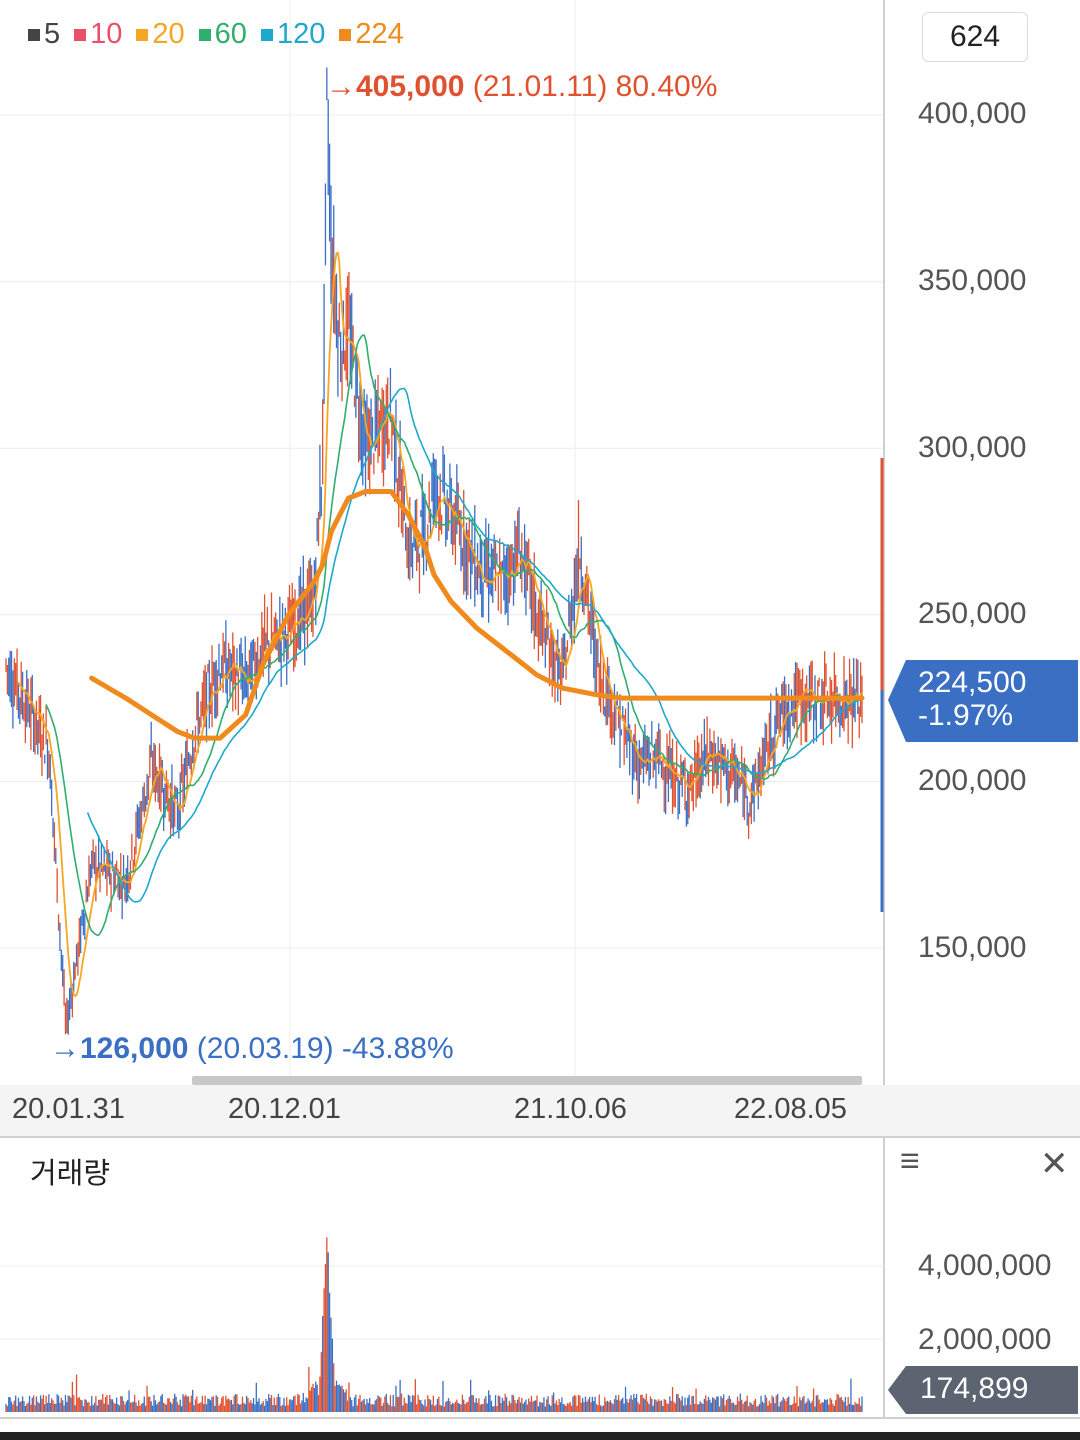  Describe the element at coordinates (972, 447) in the screenshot. I see `price-tick-300000: 300,000` at that location.